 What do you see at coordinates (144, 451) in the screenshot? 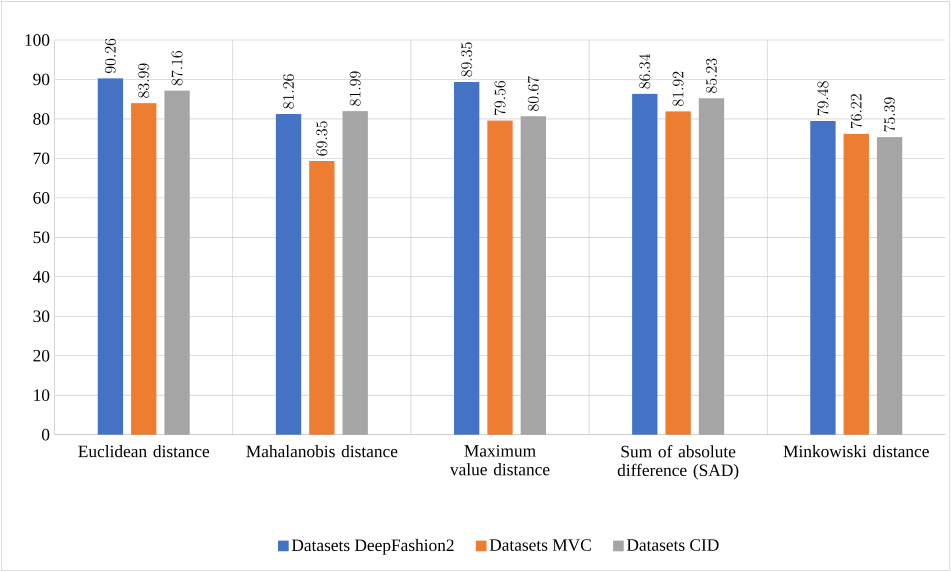
I see `x-tick-label: Euclidean distance` at bounding box center [144, 451].